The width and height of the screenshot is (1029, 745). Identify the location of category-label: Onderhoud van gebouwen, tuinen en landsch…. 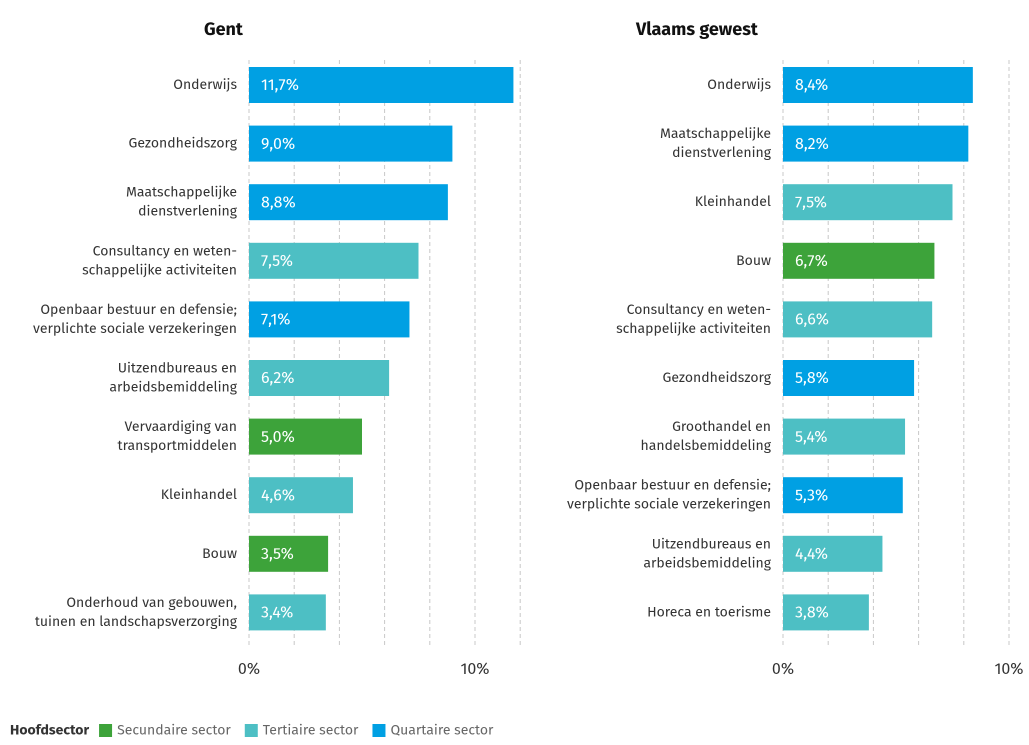
(136, 612).